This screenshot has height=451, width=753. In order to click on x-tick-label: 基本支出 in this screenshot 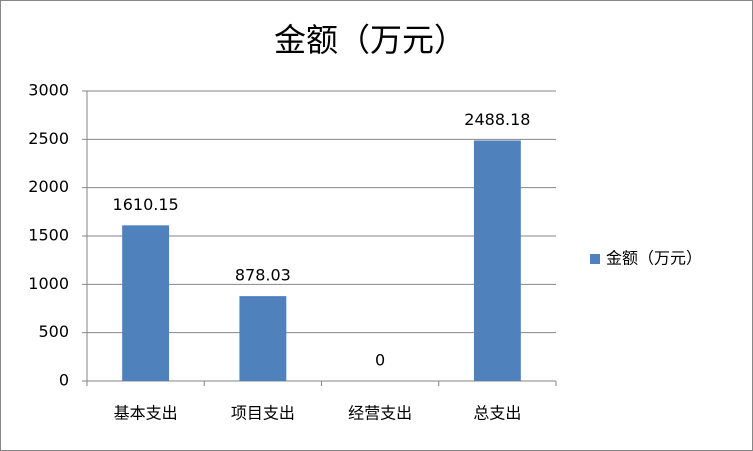, I will do `click(146, 413)`.